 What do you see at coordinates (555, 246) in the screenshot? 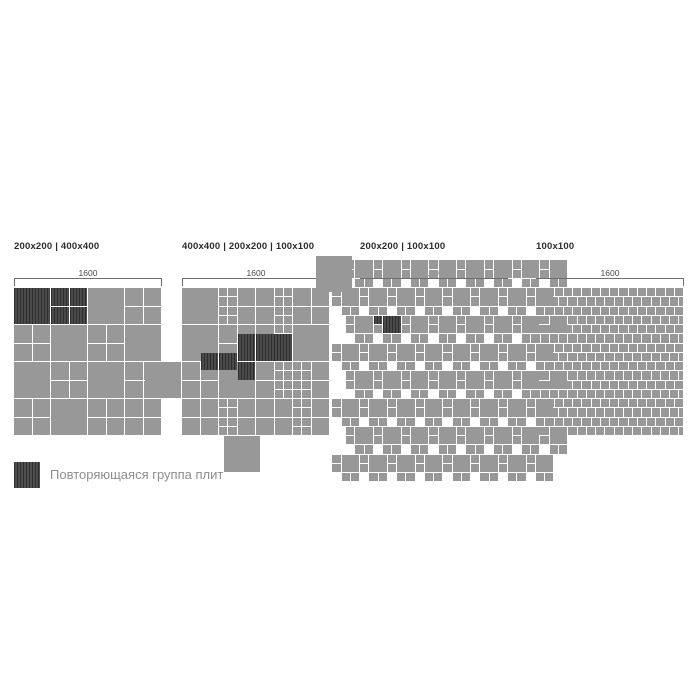
I see `panel-title-4: 100x100` at bounding box center [555, 246].